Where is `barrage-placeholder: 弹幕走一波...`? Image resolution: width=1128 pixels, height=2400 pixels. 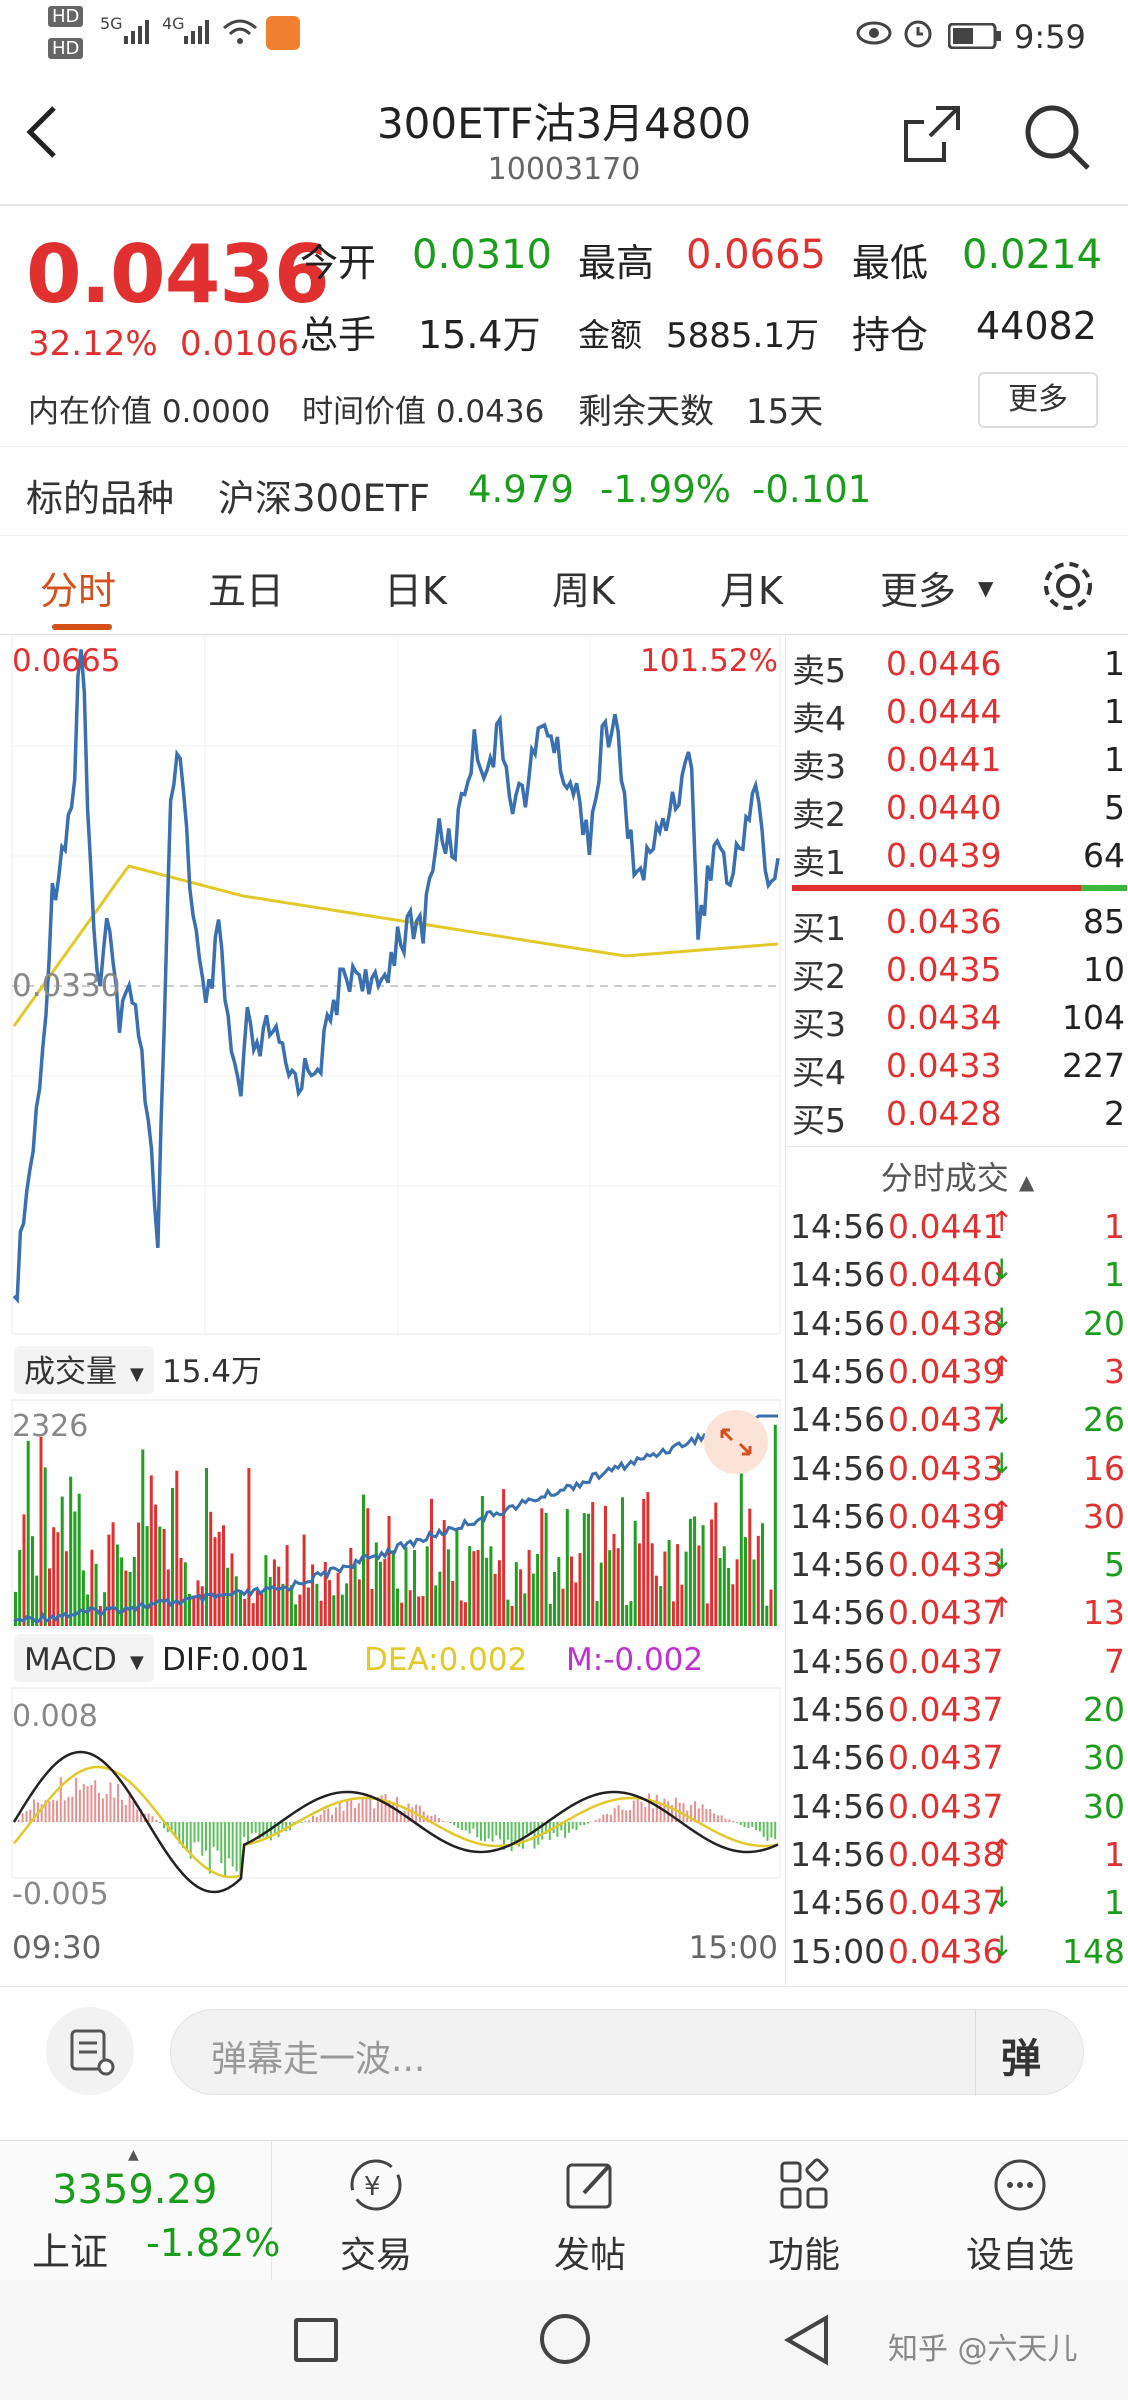 barrage-placeholder: 弹幕走一波... is located at coordinates (318, 2059).